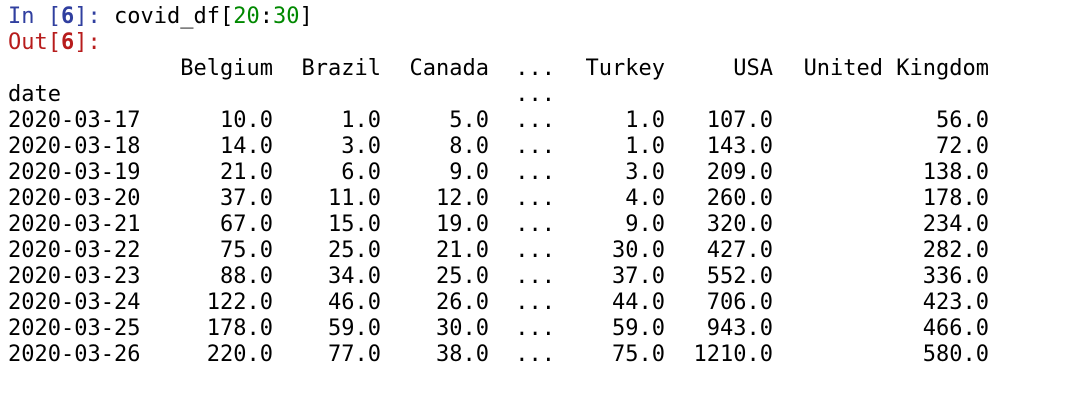 The width and height of the screenshot is (1080, 401). Describe the element at coordinates (306, 16) in the screenshot. I see `code-suffix: ]` at that location.